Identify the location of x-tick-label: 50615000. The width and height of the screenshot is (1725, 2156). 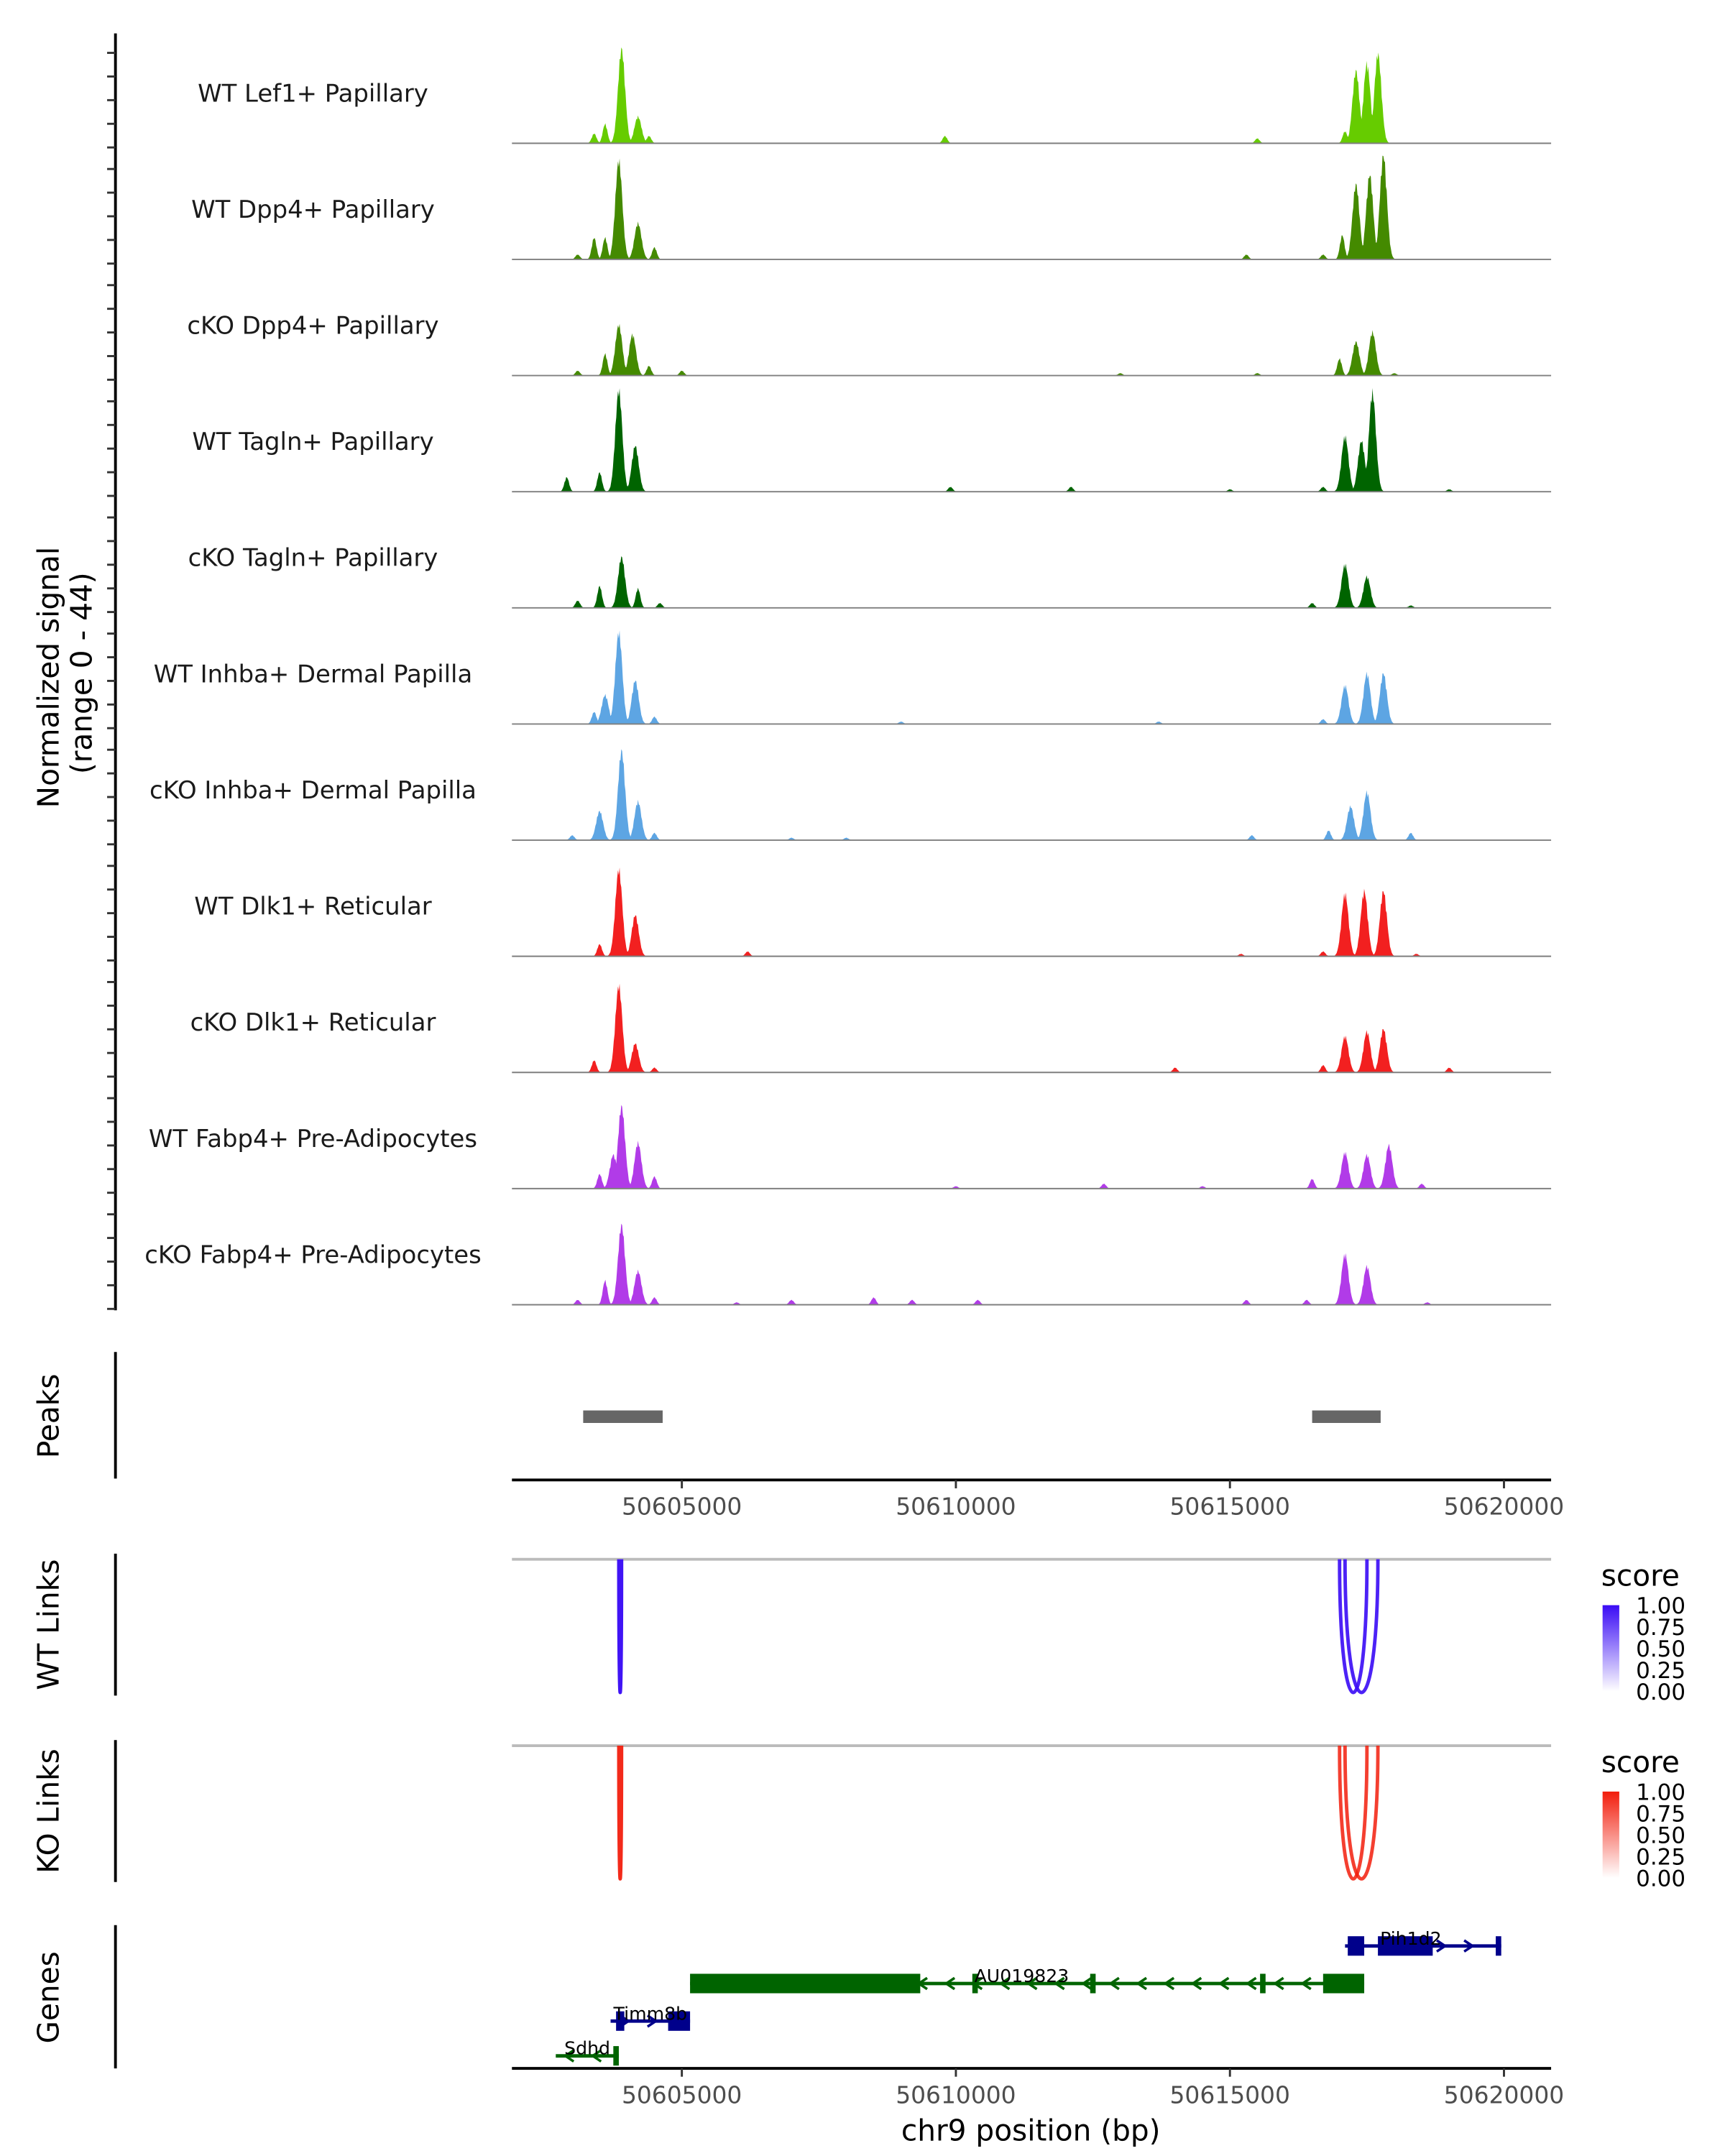
(1229, 2095).